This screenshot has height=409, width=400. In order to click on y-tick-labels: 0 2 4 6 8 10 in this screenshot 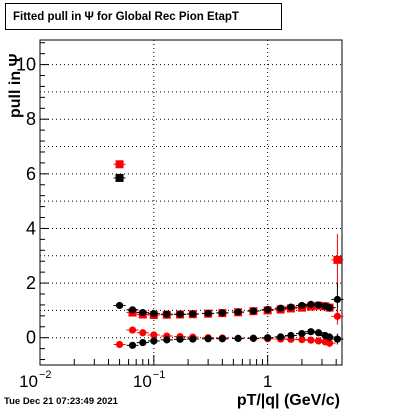, I will do `click(26, 201)`.